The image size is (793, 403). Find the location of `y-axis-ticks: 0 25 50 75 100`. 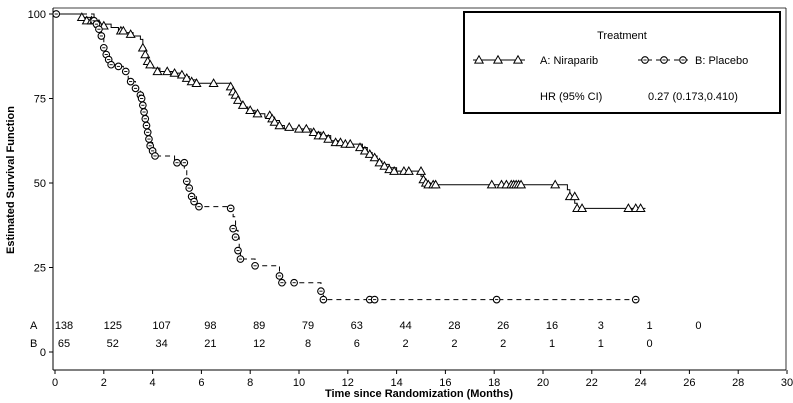

y-axis-ticks: 0 25 50 75 100 is located at coordinates (40, 184).